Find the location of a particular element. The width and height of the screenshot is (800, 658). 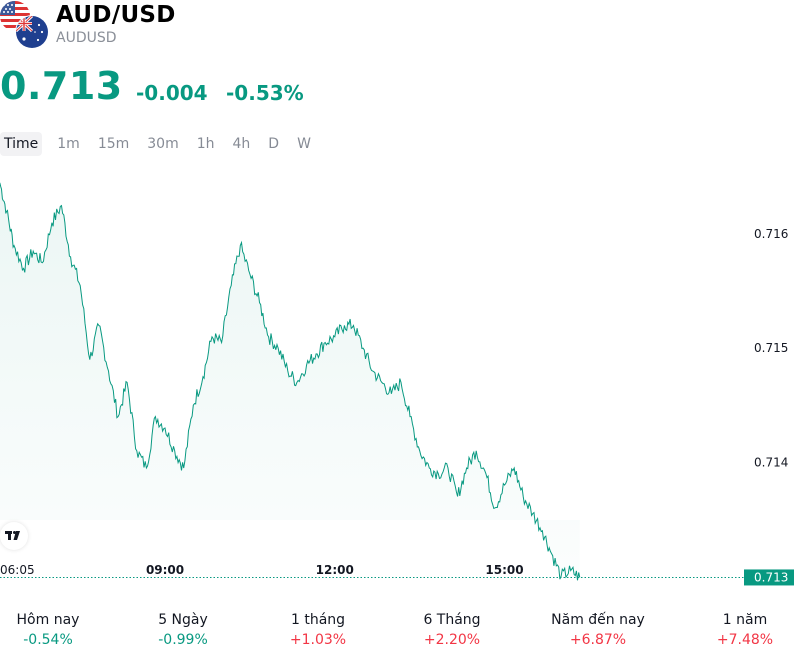

x-tick-label: 12:00 is located at coordinates (335, 570).